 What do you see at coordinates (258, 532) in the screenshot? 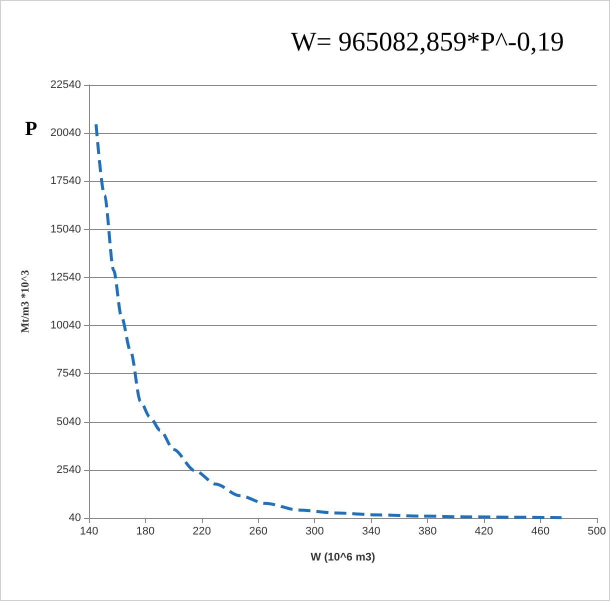
I see `x-tick-label: 260` at bounding box center [258, 532].